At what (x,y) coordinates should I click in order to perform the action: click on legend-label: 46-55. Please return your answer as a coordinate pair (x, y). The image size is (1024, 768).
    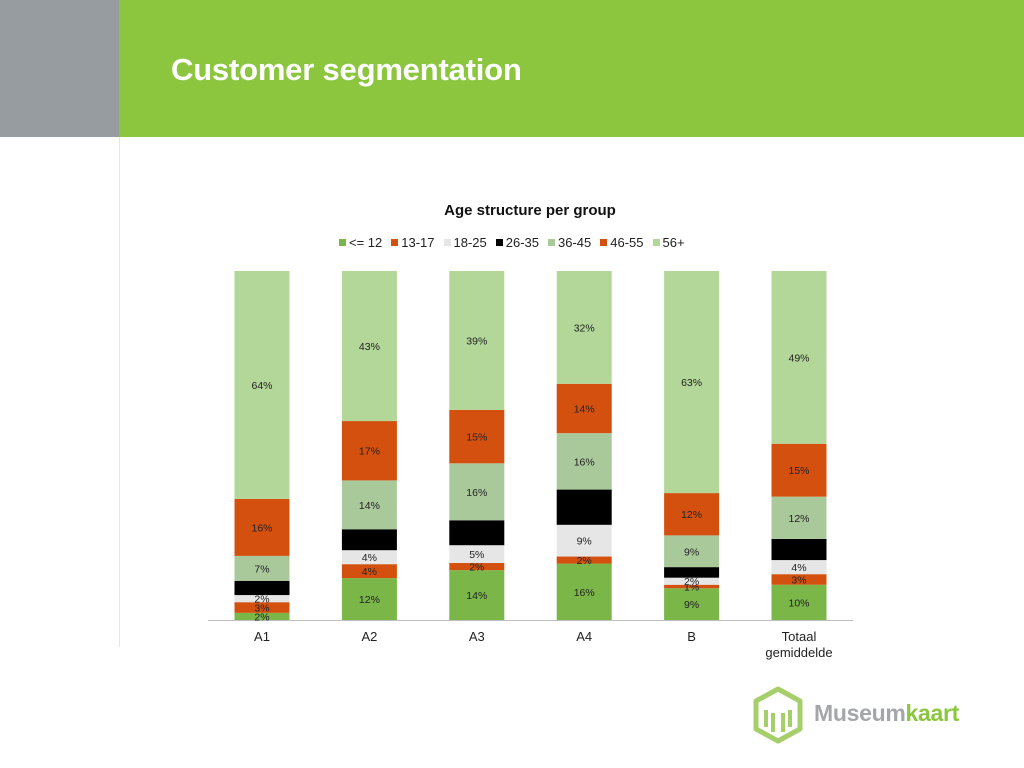
    Looking at the image, I should click on (627, 242).